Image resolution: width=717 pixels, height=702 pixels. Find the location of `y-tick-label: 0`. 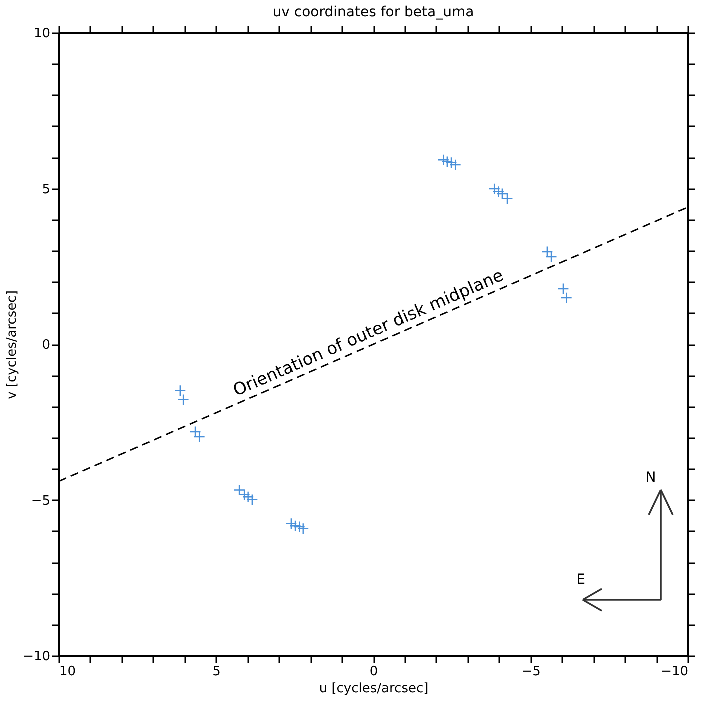

y-tick-label: 0 is located at coordinates (46, 345).